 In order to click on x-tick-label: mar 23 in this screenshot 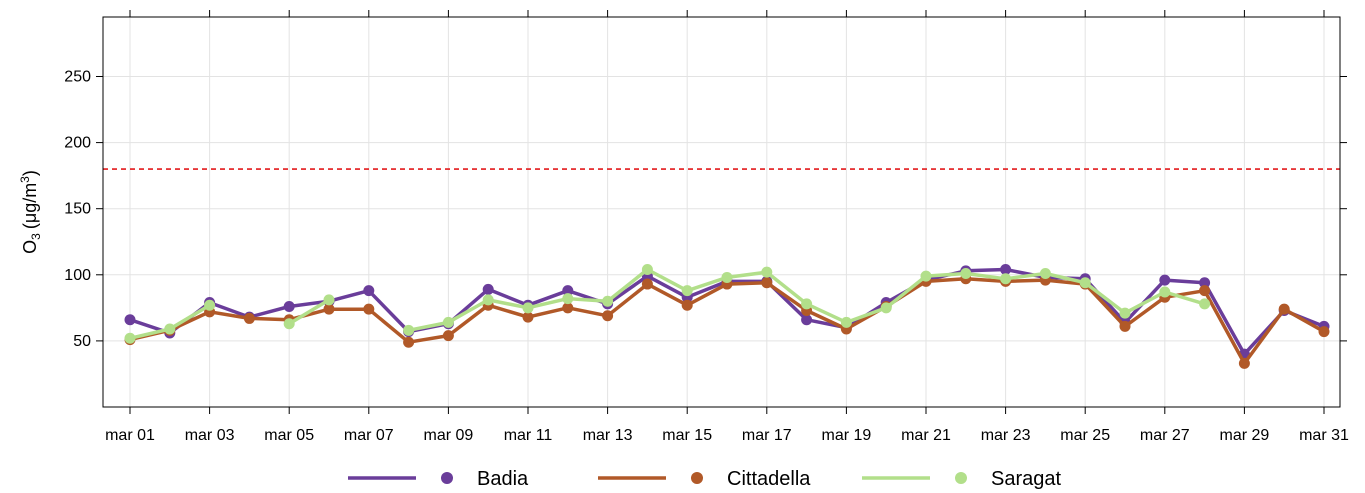, I will do `click(1006, 435)`.